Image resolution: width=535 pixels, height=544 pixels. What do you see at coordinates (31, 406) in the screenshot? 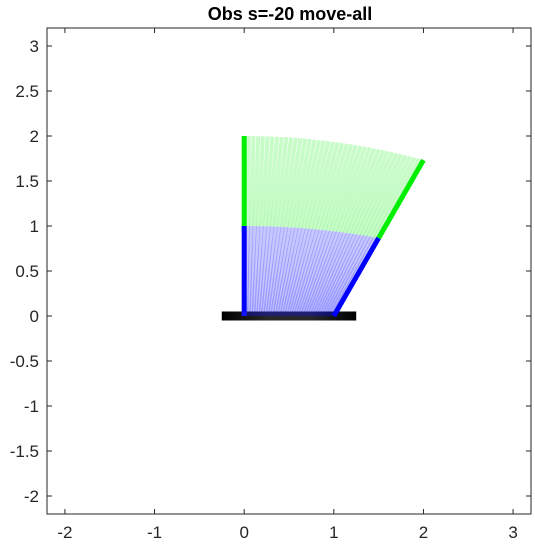
I see `y-tick-label: -1` at bounding box center [31, 406].